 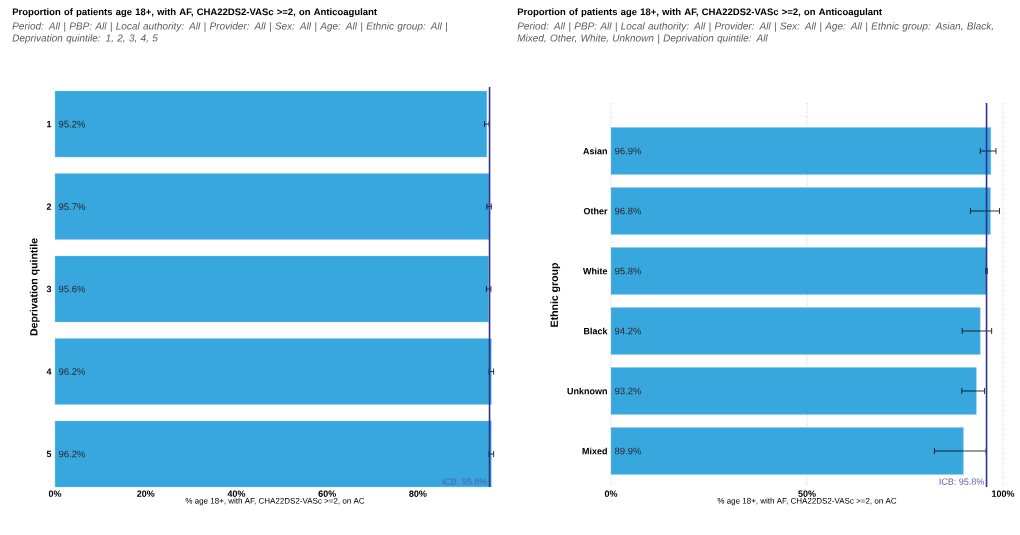 What do you see at coordinates (49, 289) in the screenshot?
I see `y-tick-label: 3` at bounding box center [49, 289].